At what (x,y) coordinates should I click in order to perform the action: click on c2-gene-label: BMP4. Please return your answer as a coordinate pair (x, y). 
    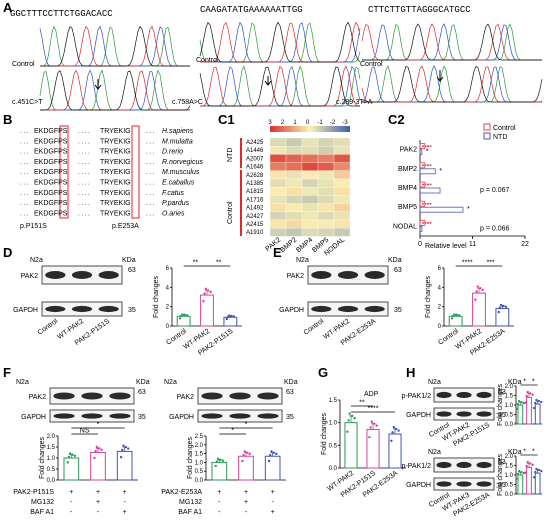
    Looking at the image, I should click on (407, 188).